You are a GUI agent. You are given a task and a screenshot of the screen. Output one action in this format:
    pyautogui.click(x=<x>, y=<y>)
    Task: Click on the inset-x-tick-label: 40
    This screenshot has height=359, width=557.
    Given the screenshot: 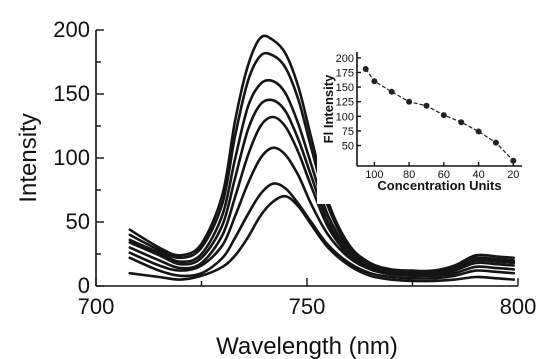 What is the action you would take?
    pyautogui.click(x=478, y=175)
    